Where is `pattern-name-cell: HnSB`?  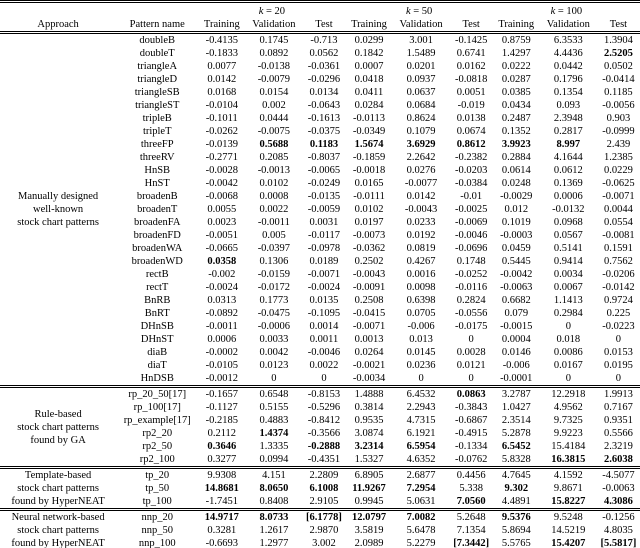
pattern-name-cell: HnSB is located at coordinates (157, 170).